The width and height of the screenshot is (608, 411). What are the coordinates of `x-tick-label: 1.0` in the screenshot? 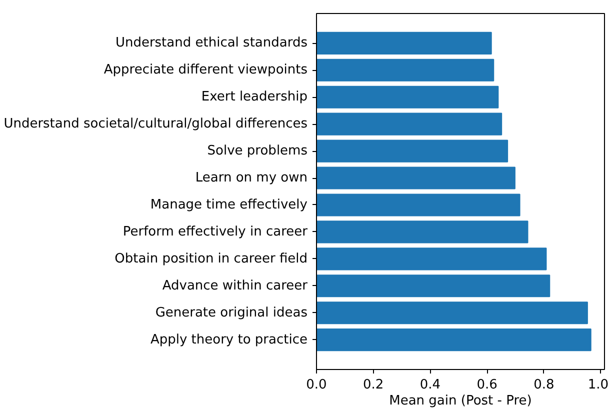 It's located at (598, 385).